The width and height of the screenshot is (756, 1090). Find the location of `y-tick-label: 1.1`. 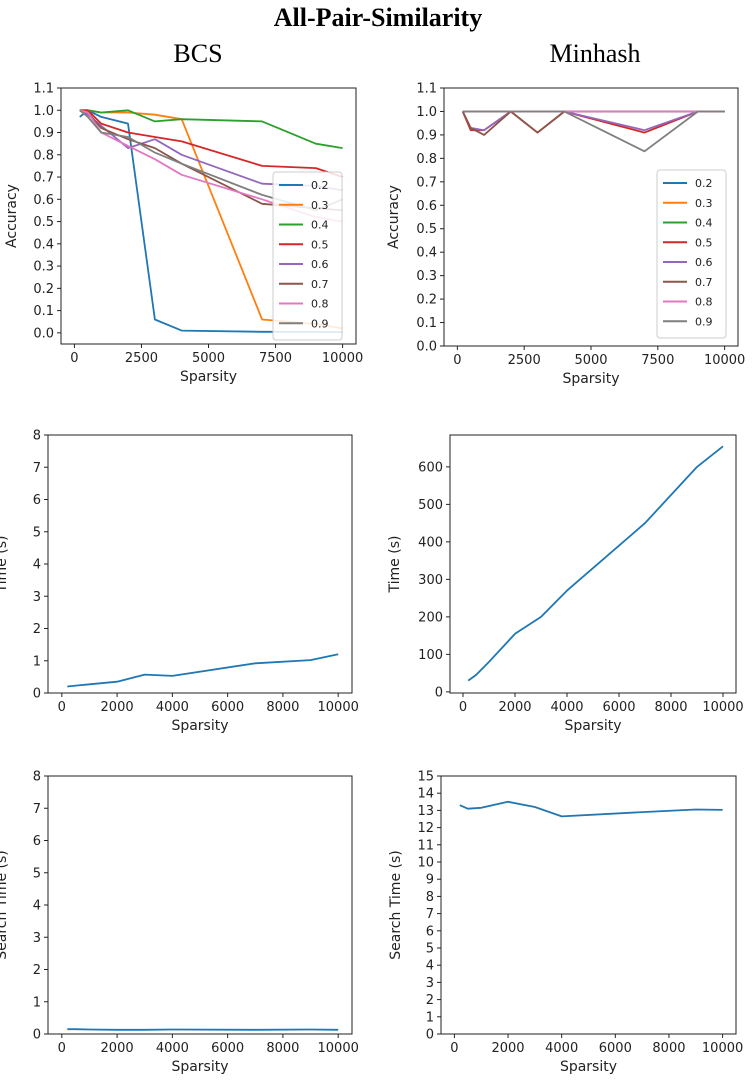

y-tick-label: 1.1 is located at coordinates (426, 89).